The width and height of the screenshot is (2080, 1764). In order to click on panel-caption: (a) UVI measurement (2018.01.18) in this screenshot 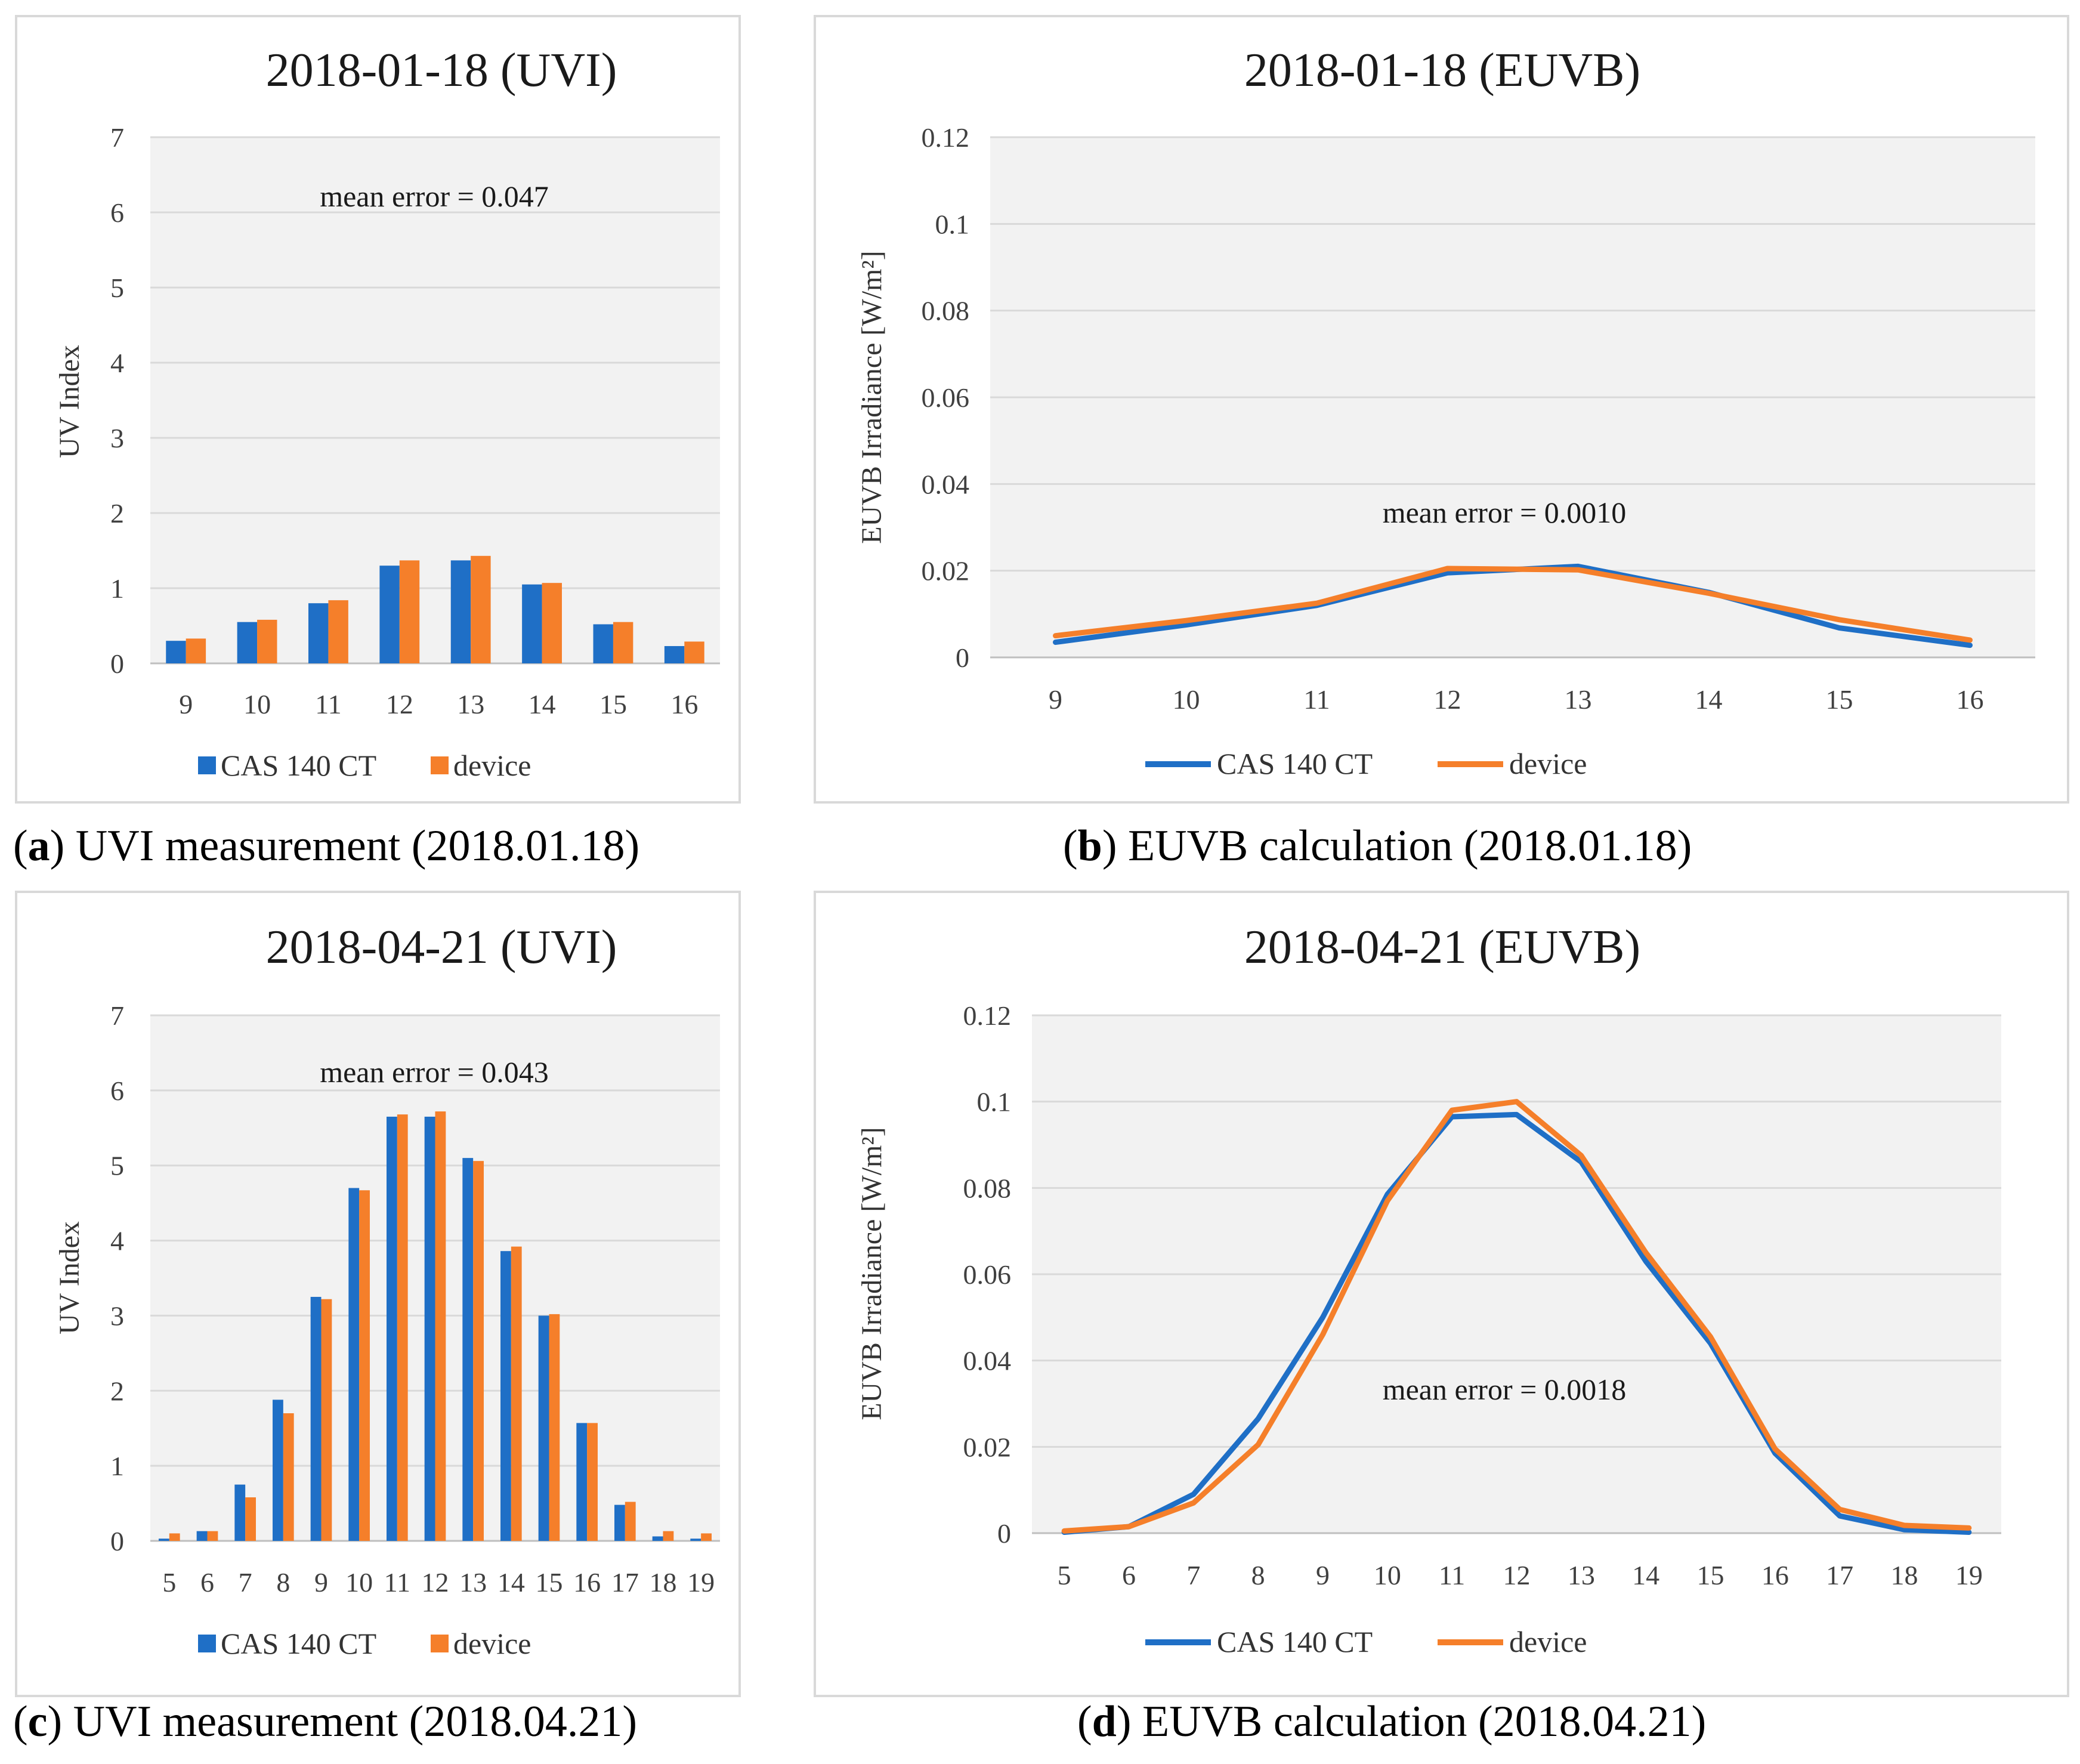, I will do `click(326, 846)`.